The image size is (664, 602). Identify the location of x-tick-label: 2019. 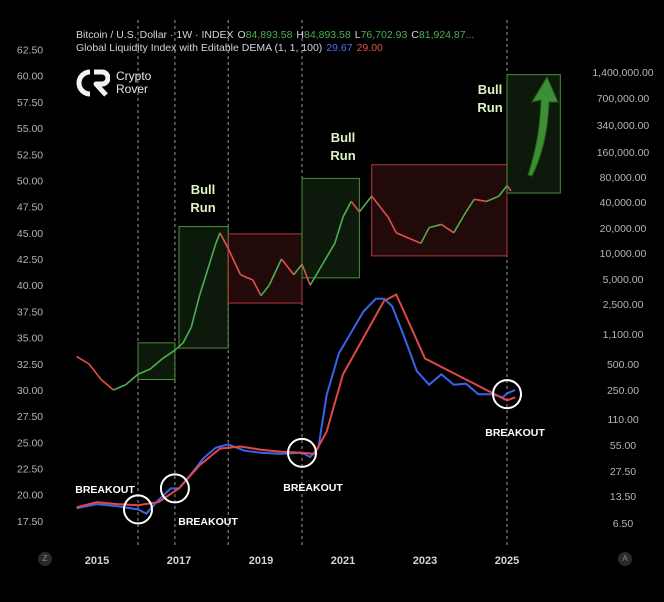
(261, 561).